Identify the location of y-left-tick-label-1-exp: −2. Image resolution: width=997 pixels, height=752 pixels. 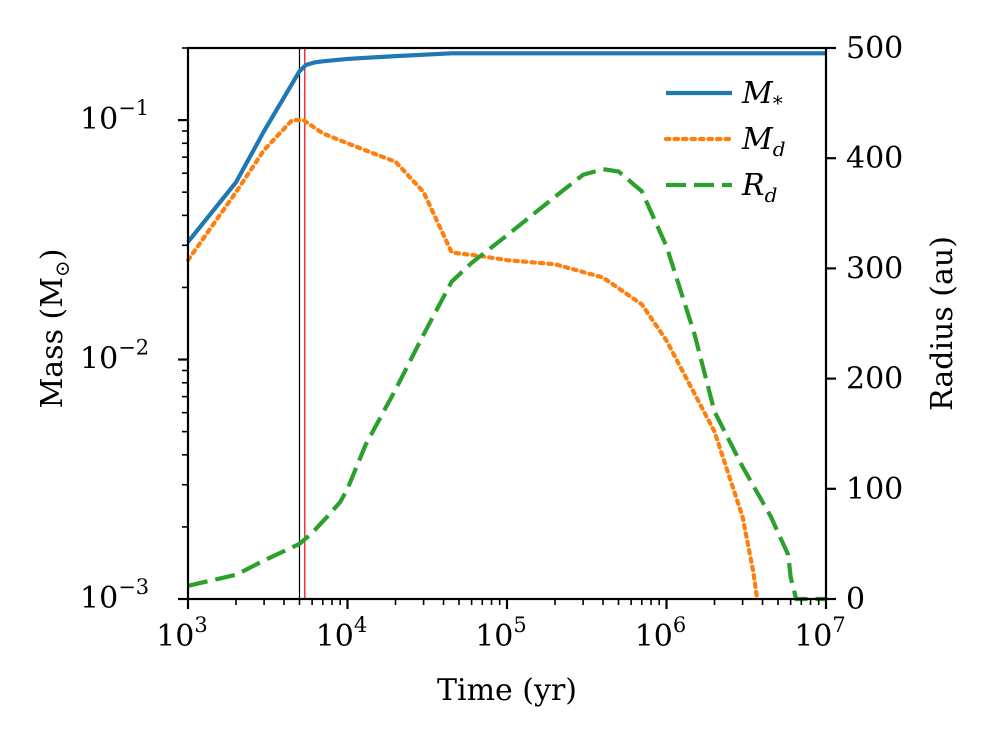
(133, 348).